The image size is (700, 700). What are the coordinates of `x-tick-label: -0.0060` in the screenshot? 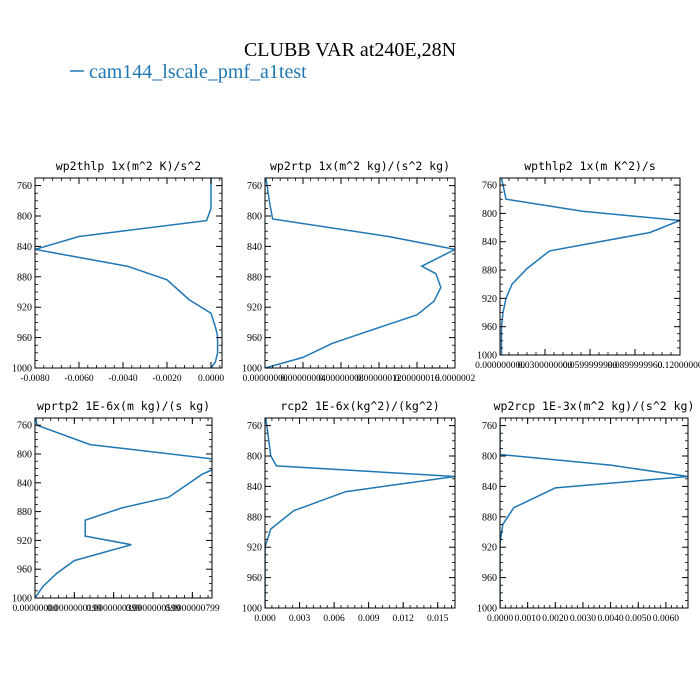 It's located at (79, 379).